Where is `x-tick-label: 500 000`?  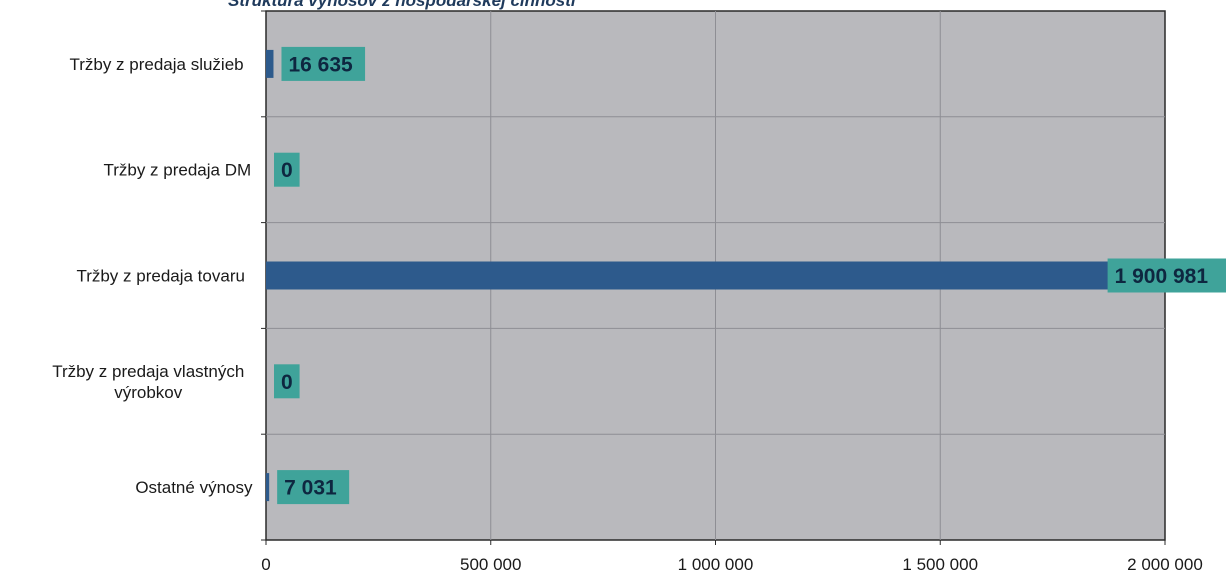
x-tick-label: 500 000 is located at coordinates (490, 564).